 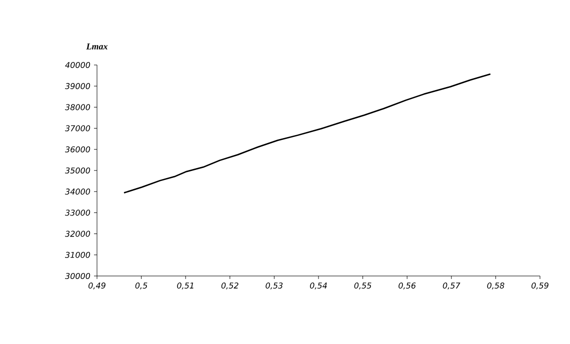 I want to click on y-tick-label: 30000, so click(x=77, y=276).